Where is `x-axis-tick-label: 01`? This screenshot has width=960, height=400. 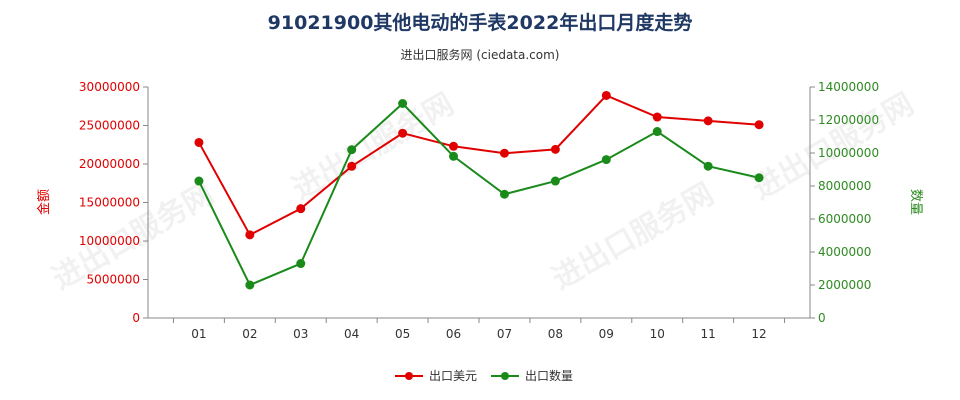 x-axis-tick-label: 01 is located at coordinates (198, 334).